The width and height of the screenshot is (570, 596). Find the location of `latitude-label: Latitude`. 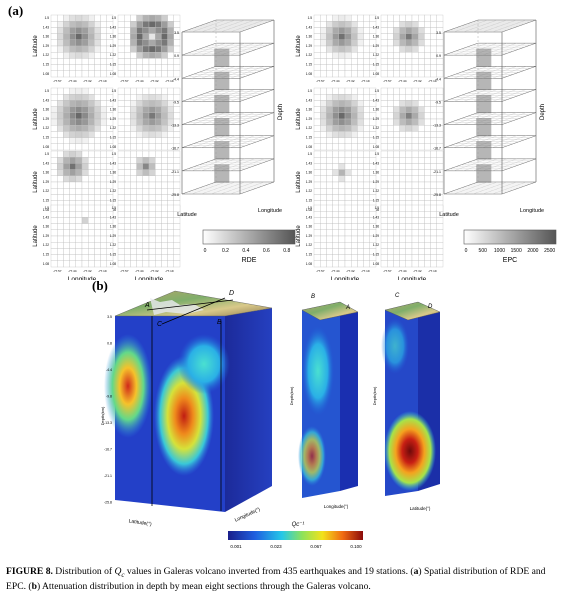

latitude-label: Latitude is located at coordinates (36, 119).